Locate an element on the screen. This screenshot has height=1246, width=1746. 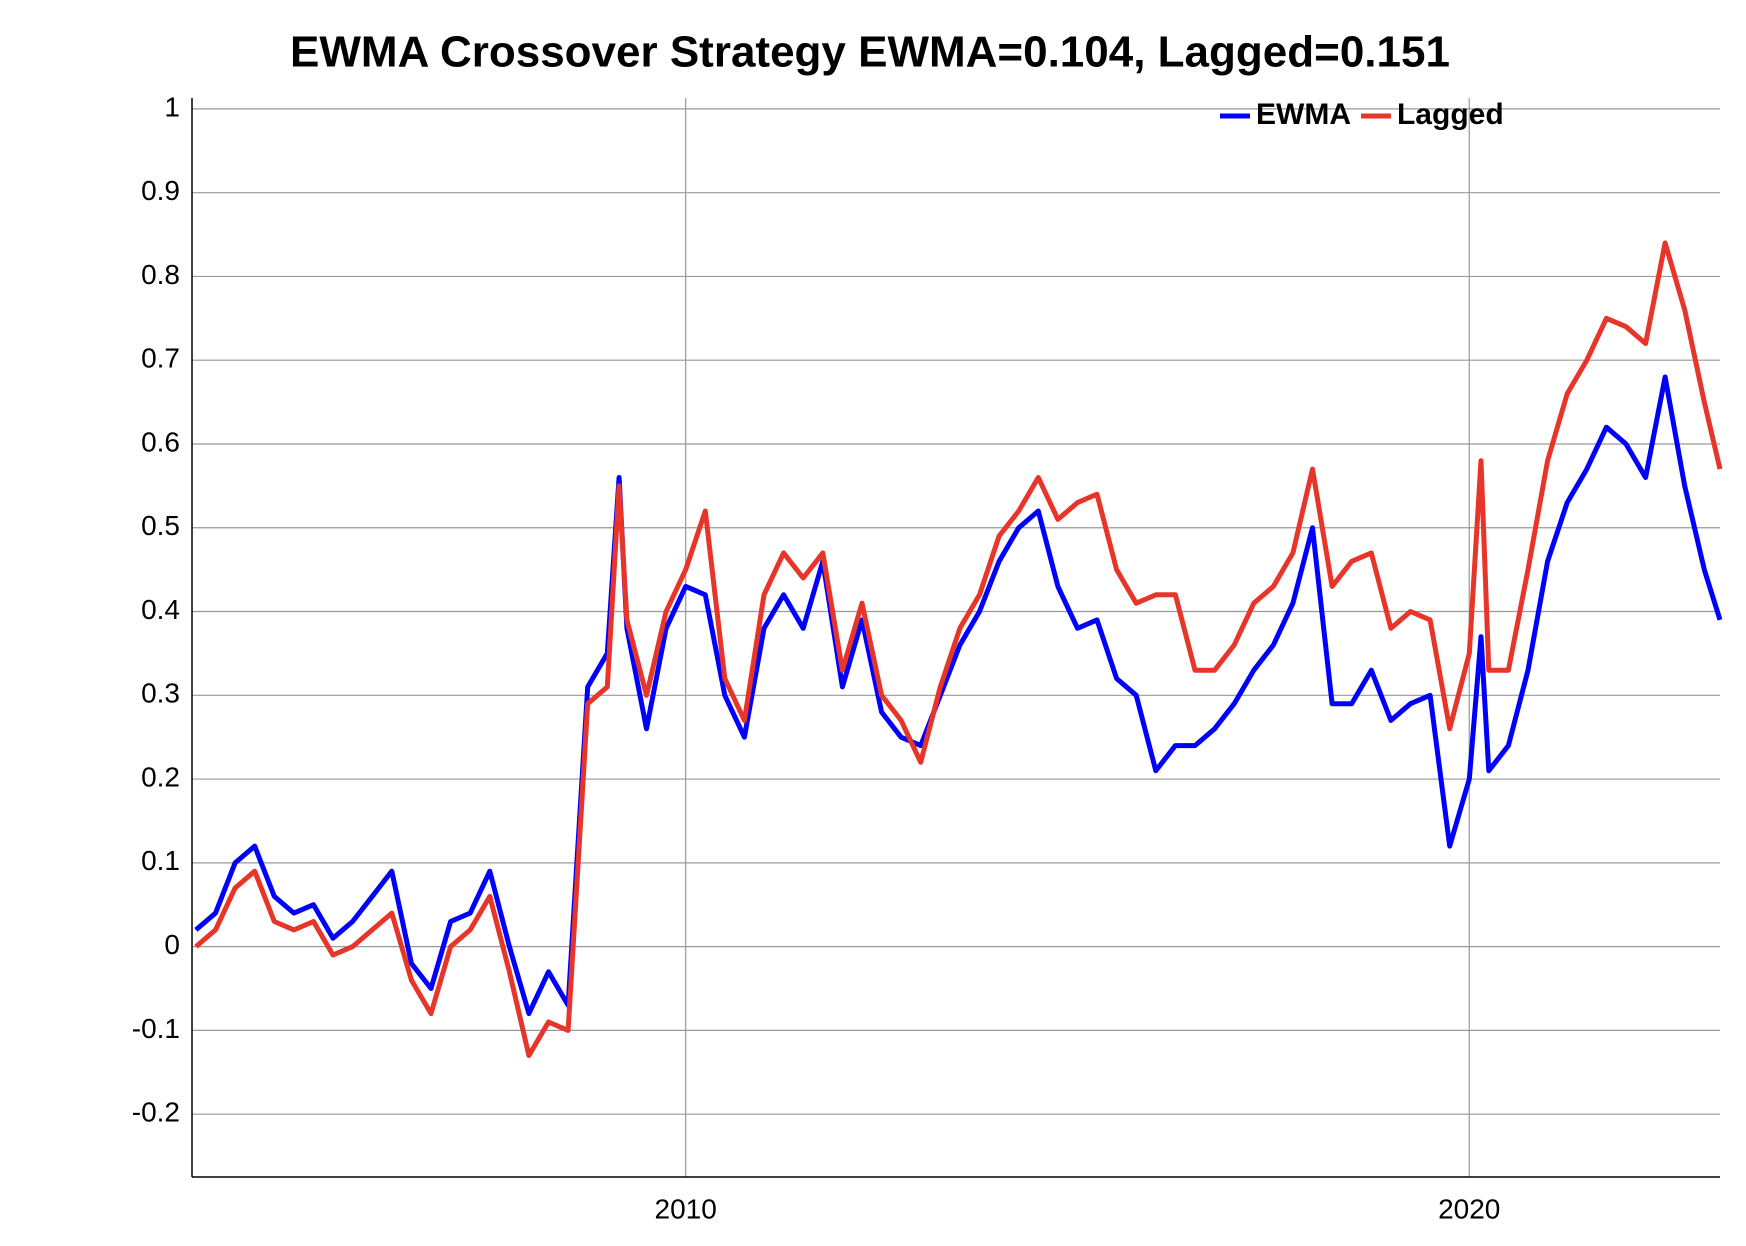
y-tick-label: 0.2 is located at coordinates (160, 776).